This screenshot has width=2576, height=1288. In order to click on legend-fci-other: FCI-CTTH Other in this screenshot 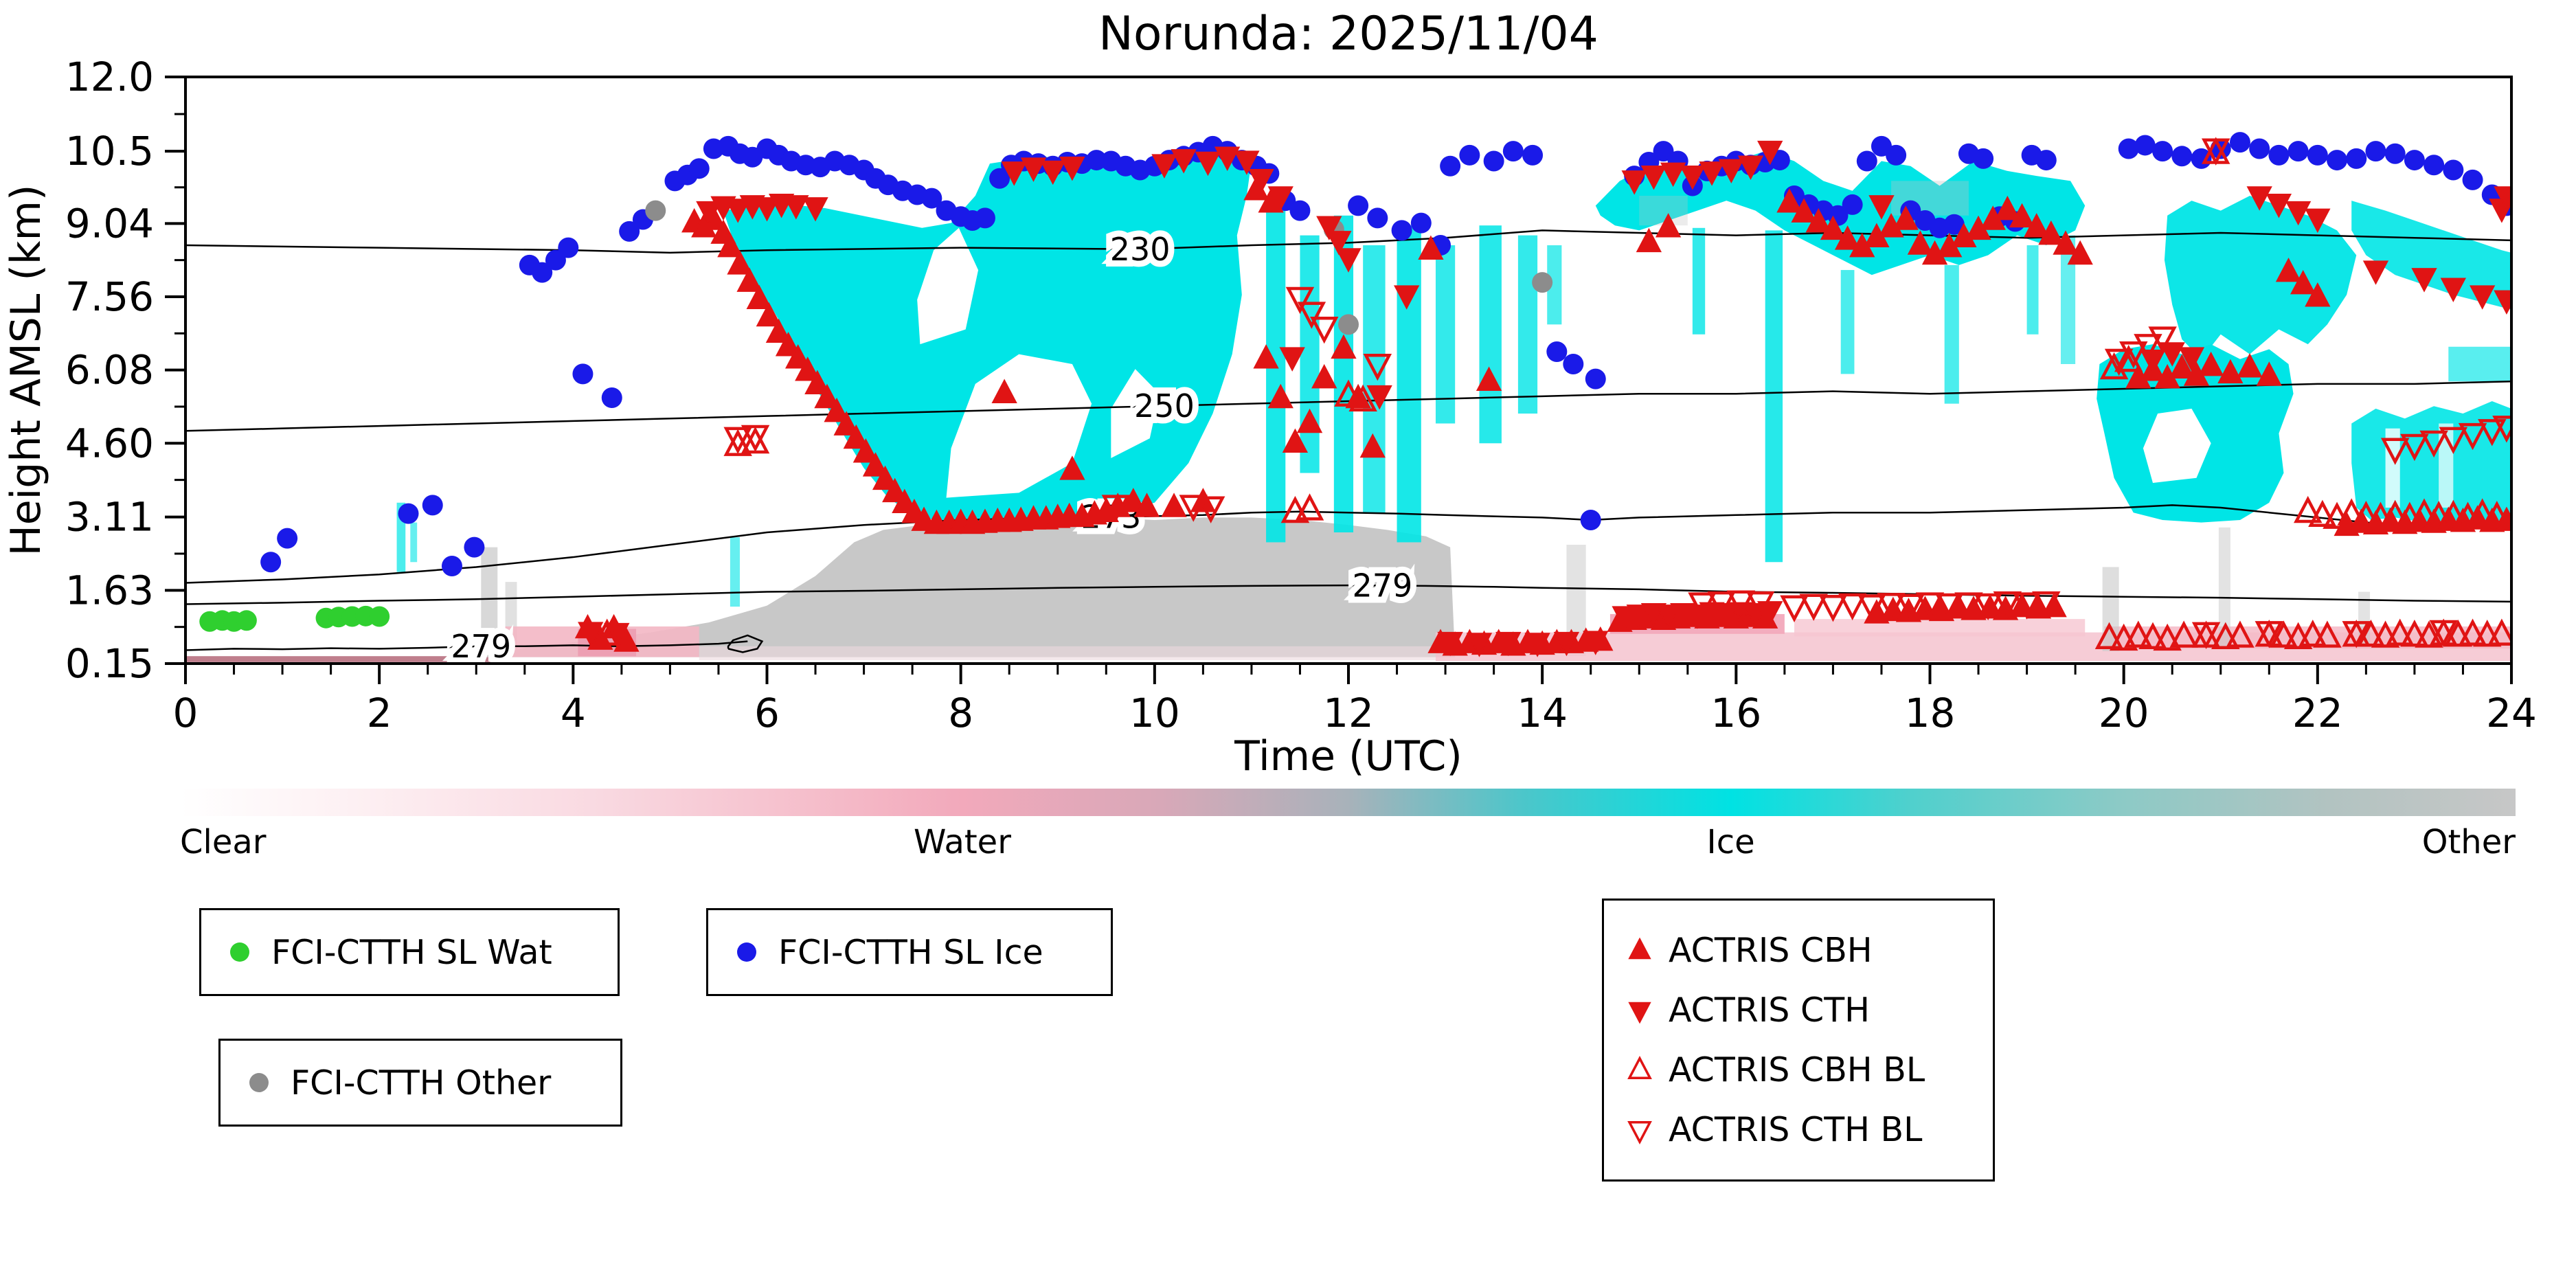, I will do `click(420, 1083)`.